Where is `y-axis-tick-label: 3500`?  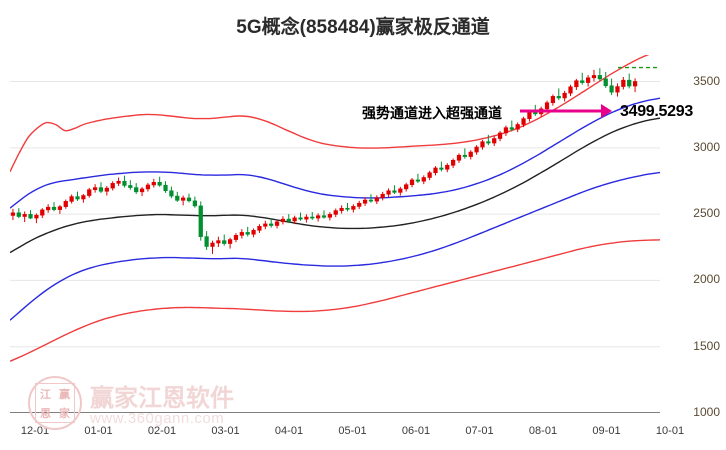
y-axis-tick-label: 3500 is located at coordinates (706, 80).